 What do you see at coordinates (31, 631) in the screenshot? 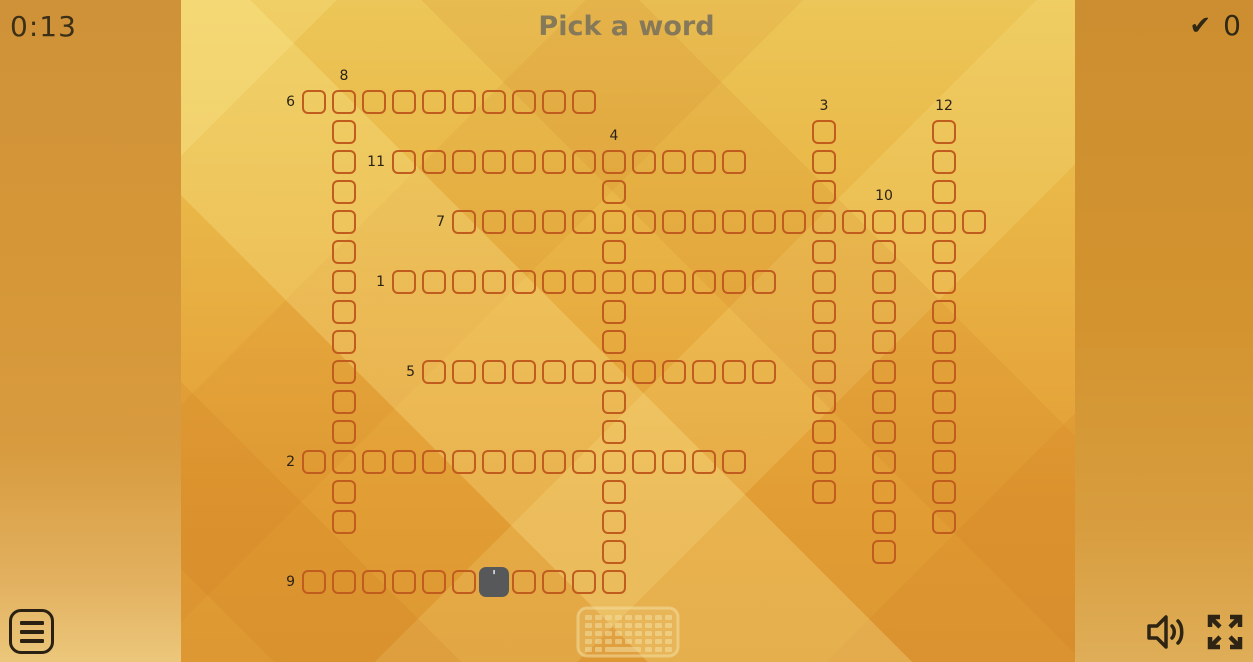
I see `menu-button` at bounding box center [31, 631].